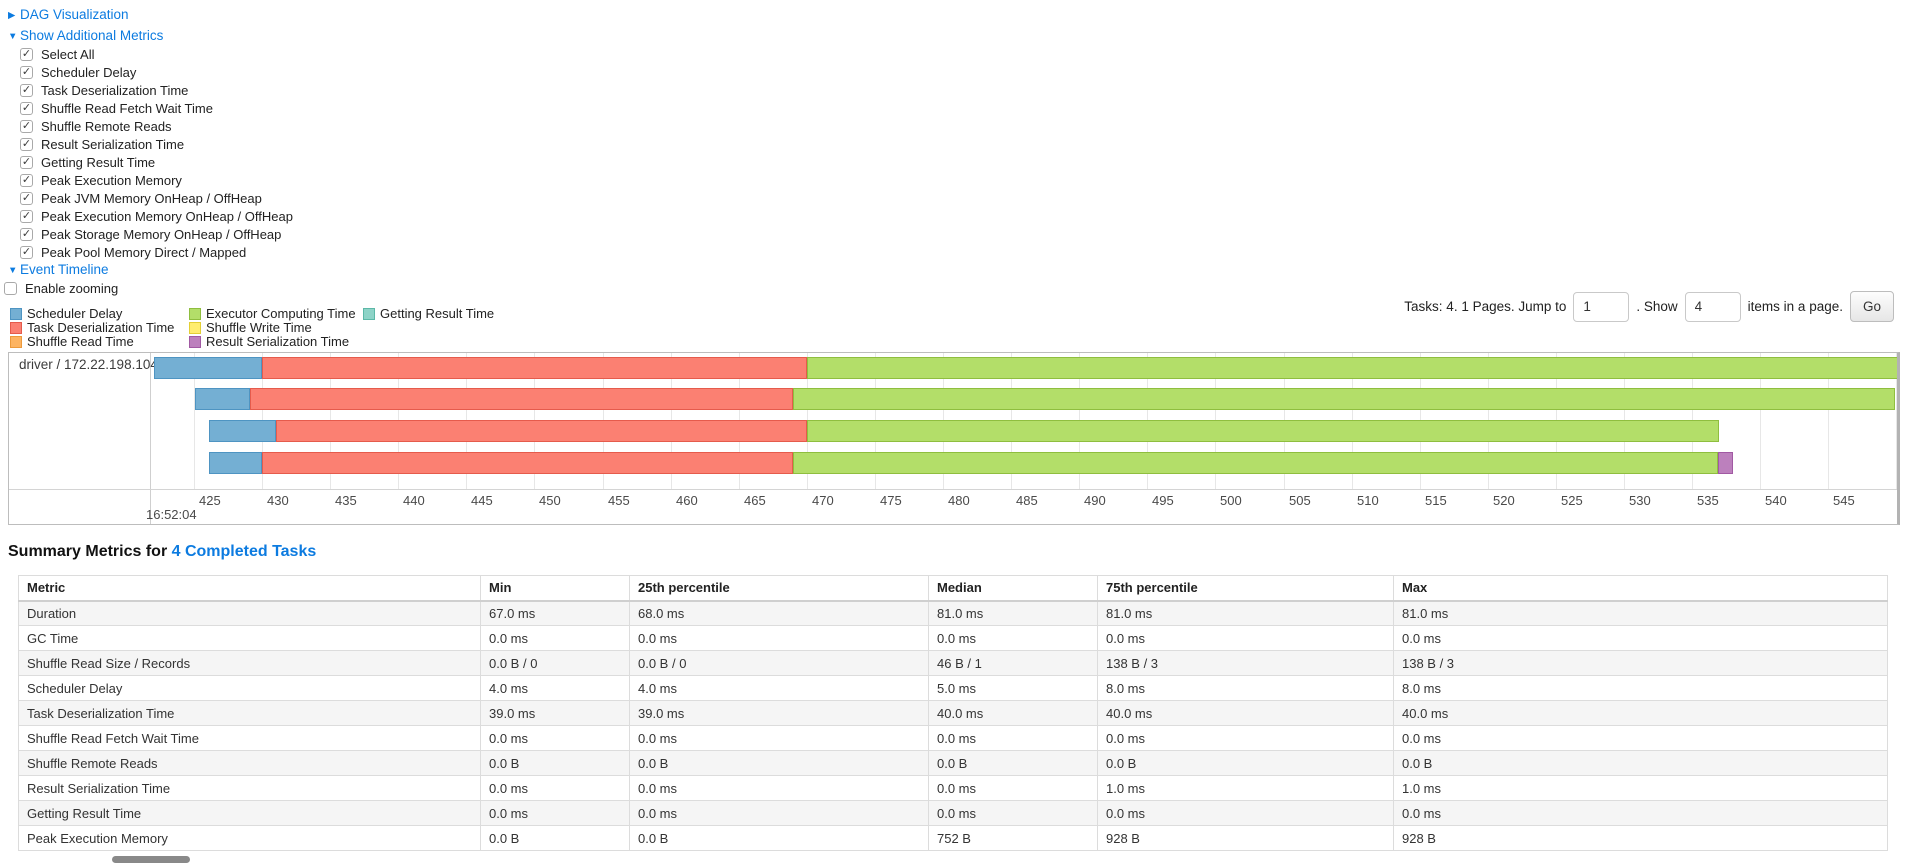 Image resolution: width=1907 pixels, height=865 pixels. I want to click on metric-checkbox-row: ✓ Peak Pool Memory Direct / Mapped, so click(133, 252).